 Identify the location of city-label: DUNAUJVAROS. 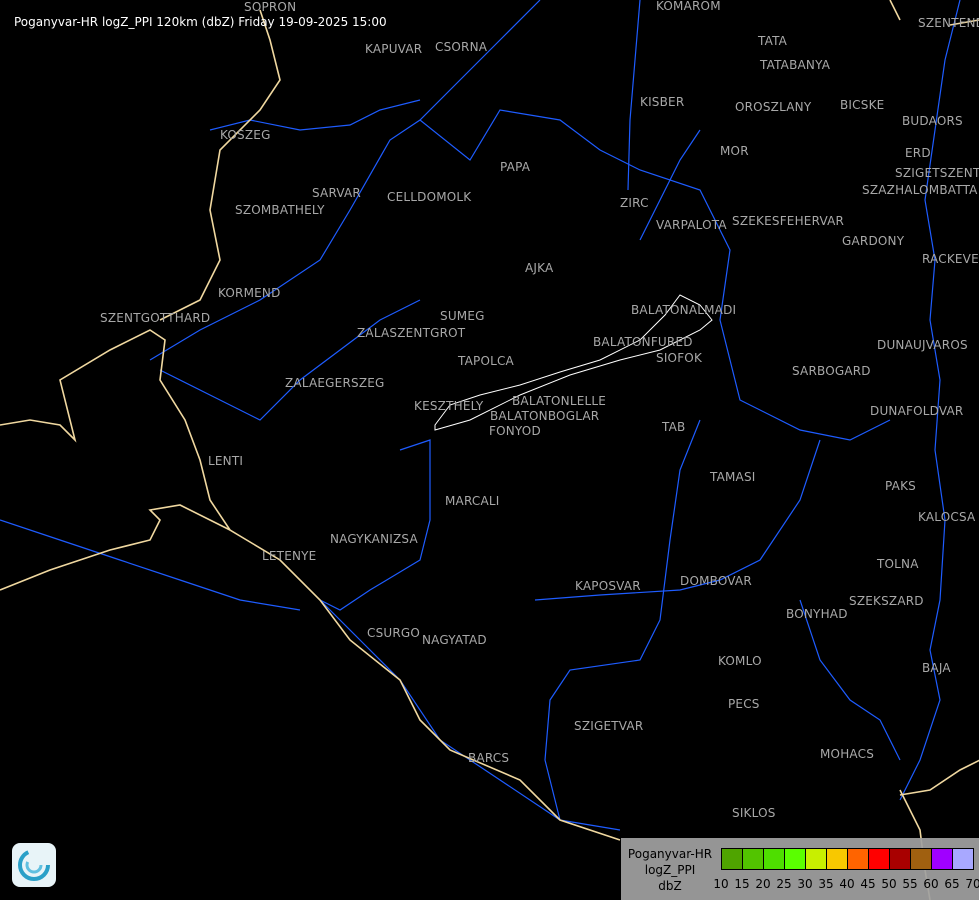
(922, 345).